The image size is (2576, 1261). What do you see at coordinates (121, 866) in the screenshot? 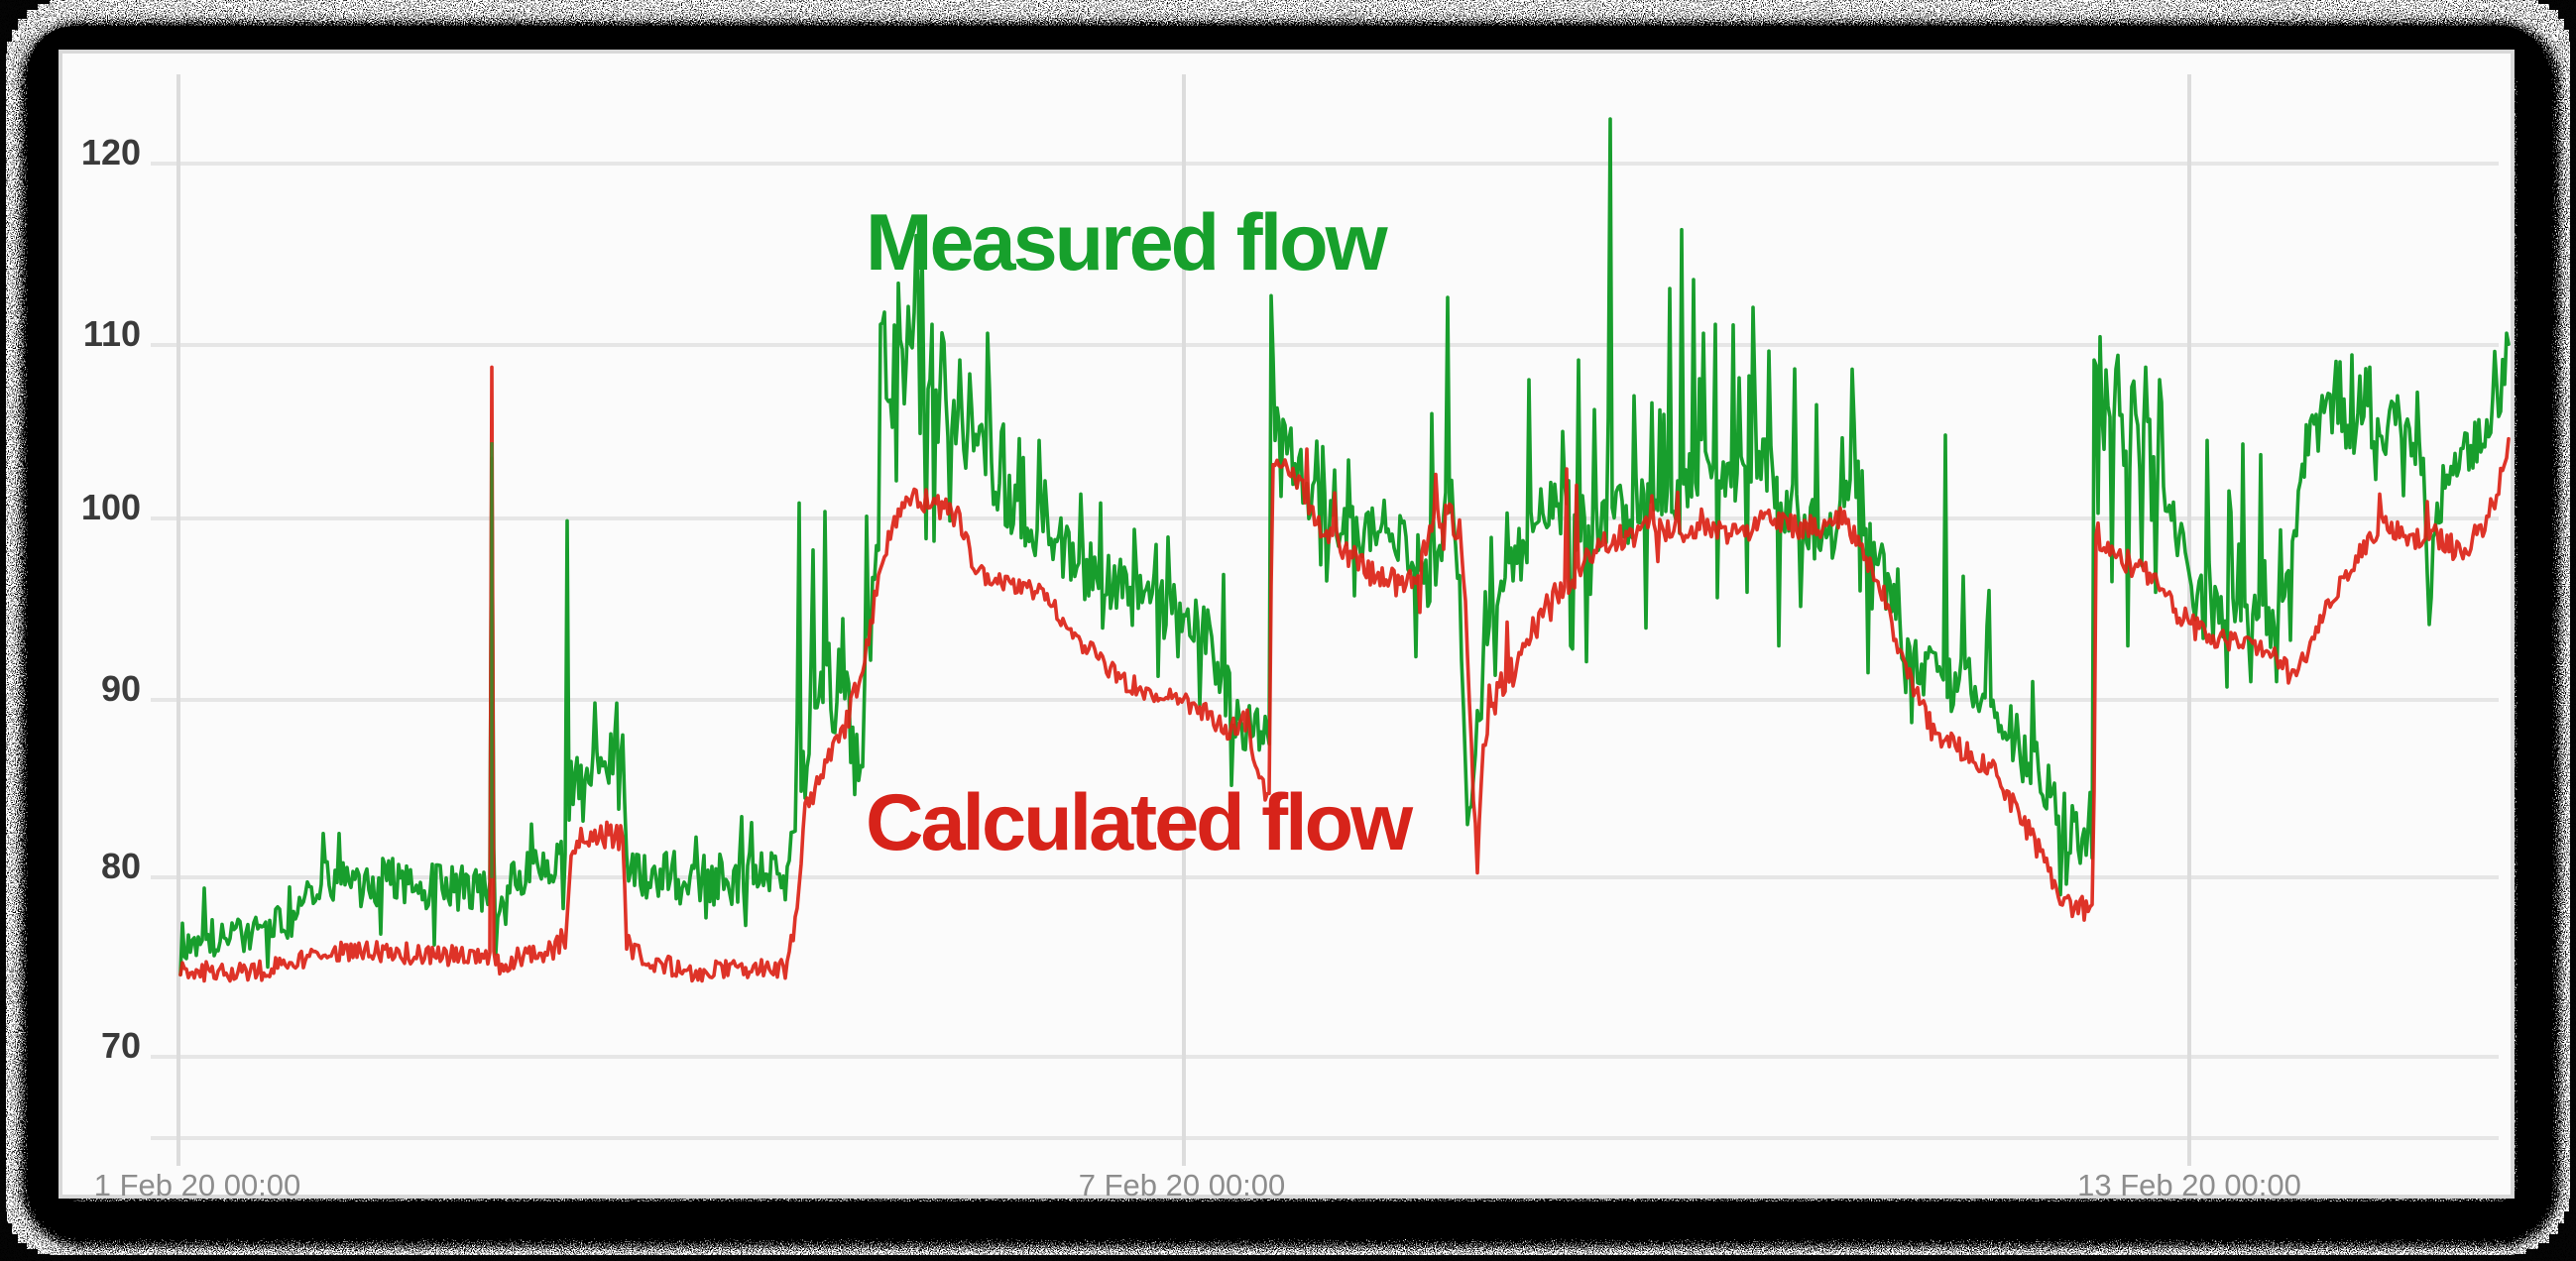
I see `svg-text: 80` at bounding box center [121, 866].